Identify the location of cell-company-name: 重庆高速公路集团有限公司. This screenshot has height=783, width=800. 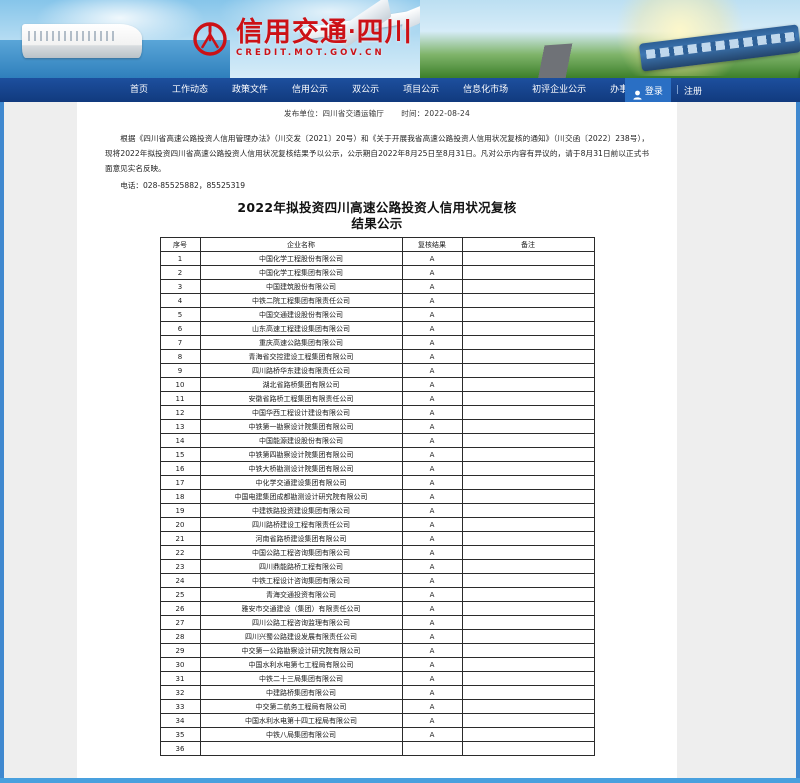
(301, 342).